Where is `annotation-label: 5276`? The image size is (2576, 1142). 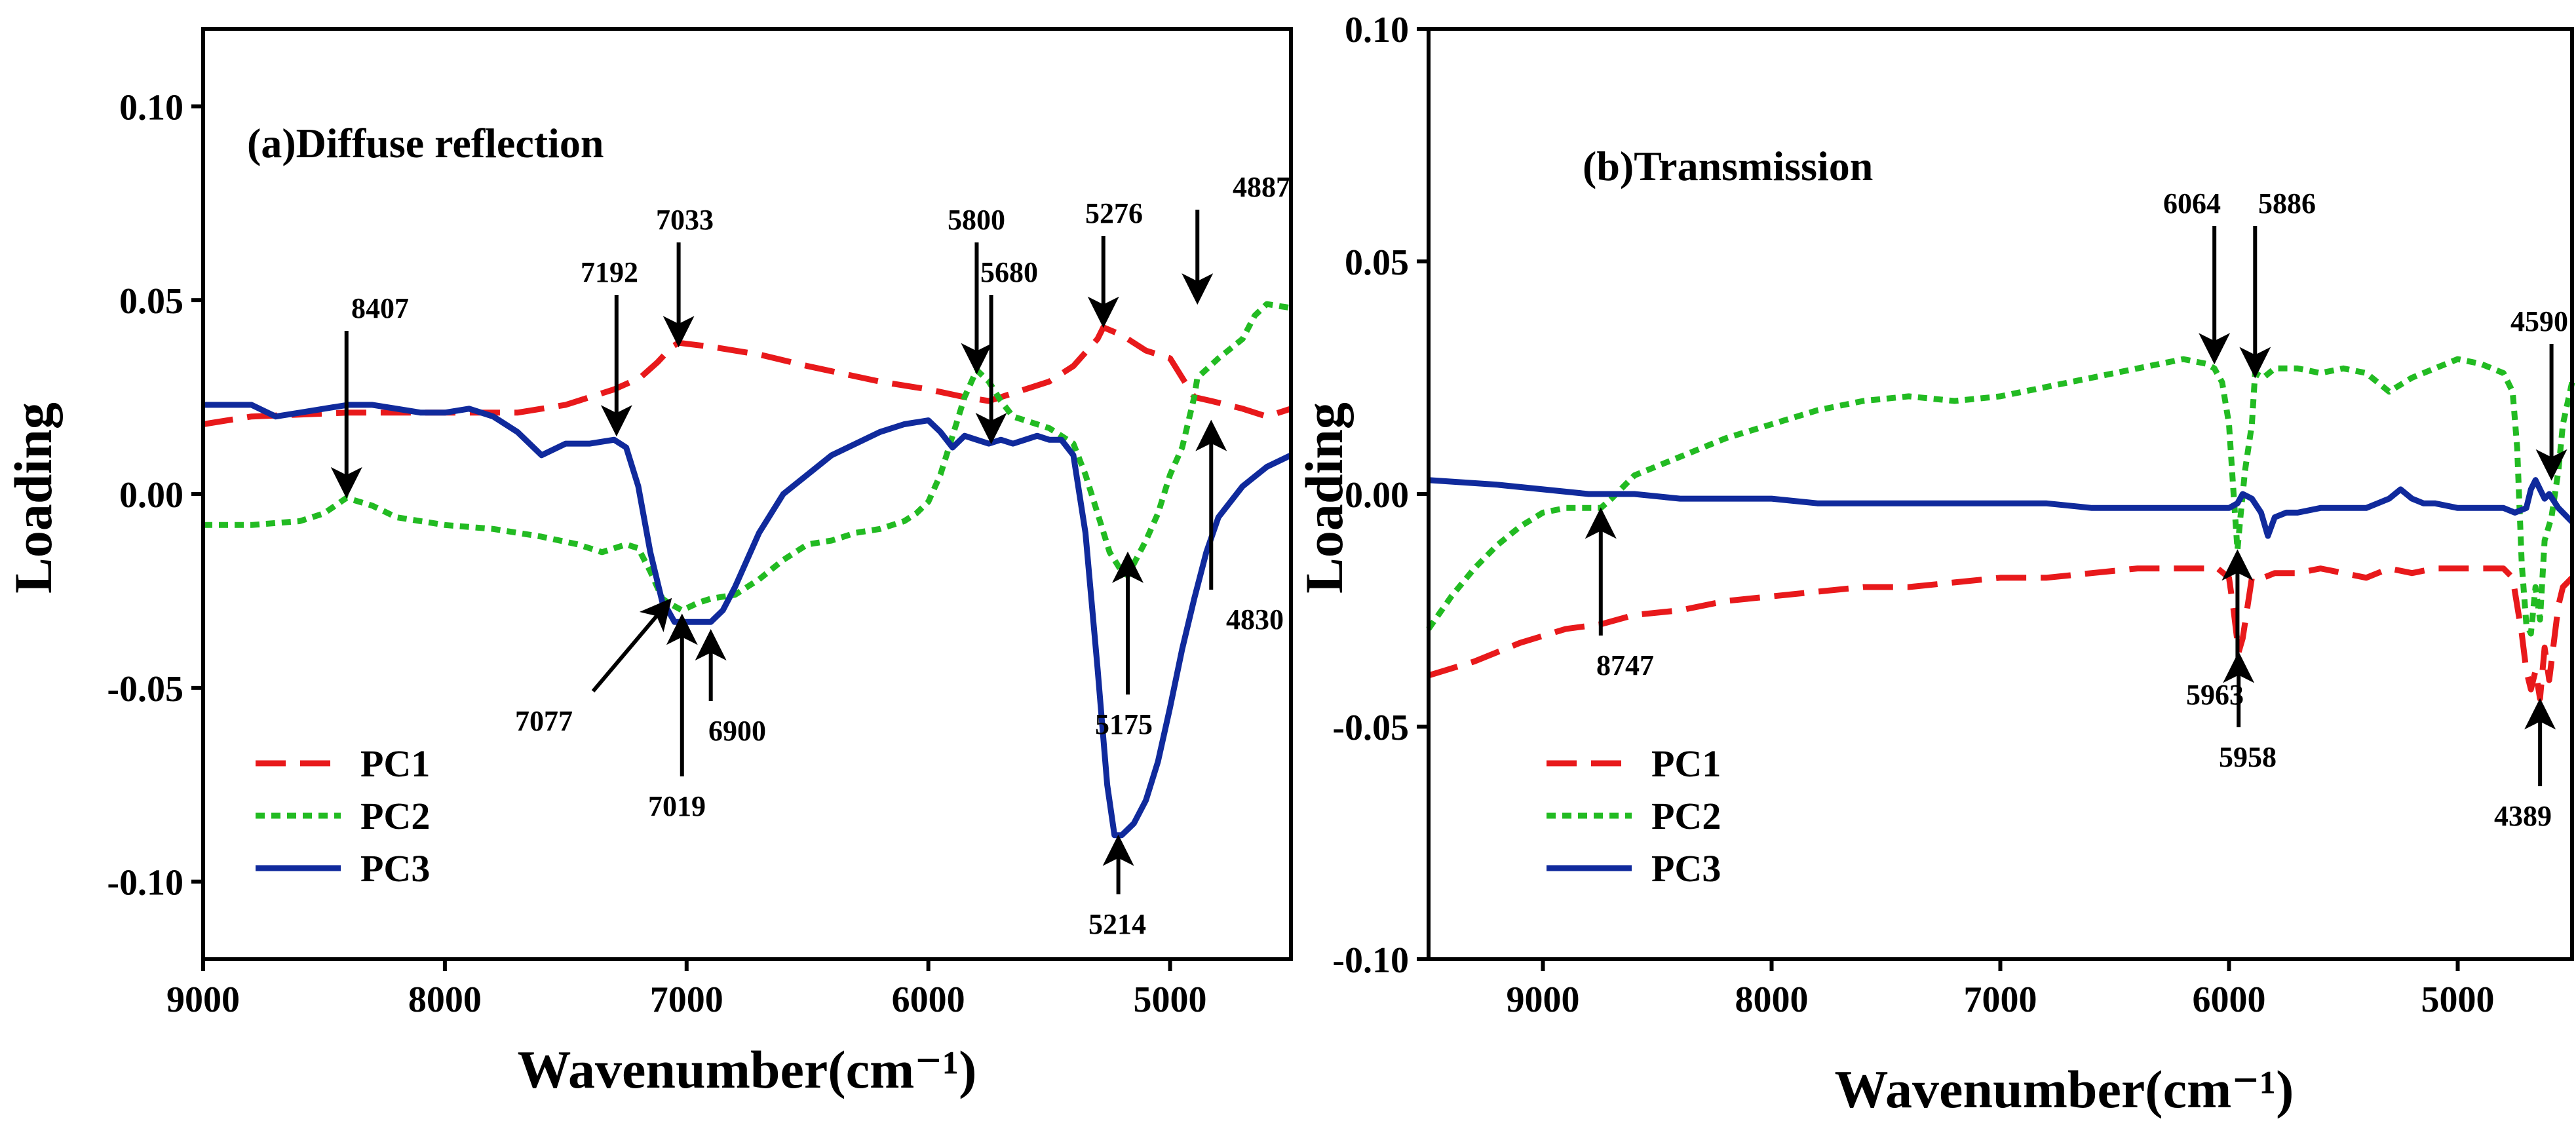
annotation-label: 5276 is located at coordinates (1114, 213).